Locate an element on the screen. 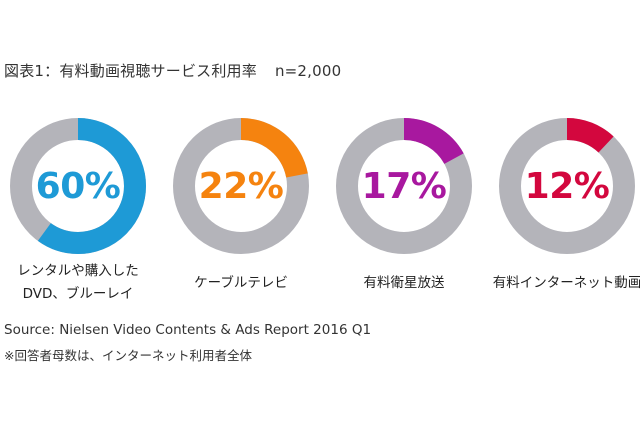 Image resolution: width=640 pixels, height=426 pixels. donut-chart-dvd: 60% is located at coordinates (78, 186).